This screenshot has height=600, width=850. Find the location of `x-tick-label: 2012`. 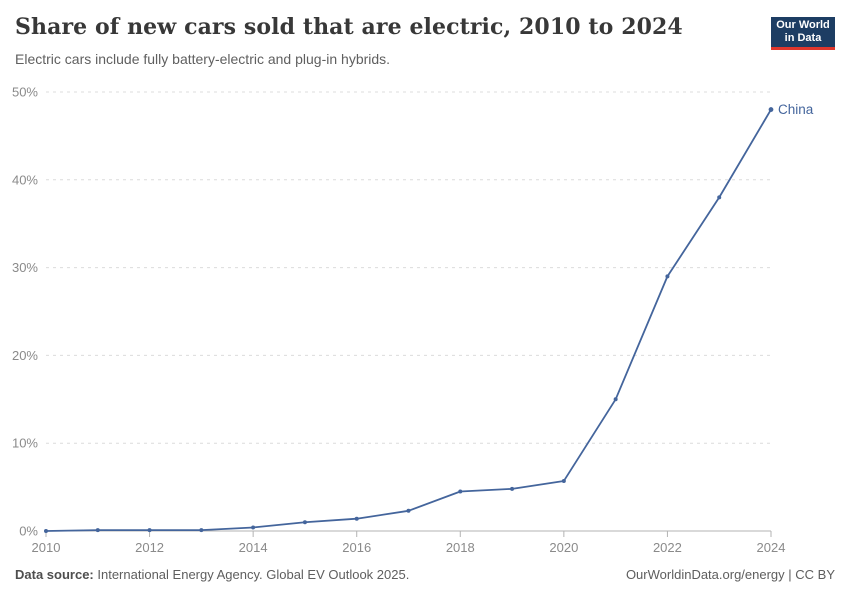

x-tick-label: 2012 is located at coordinates (149, 547).